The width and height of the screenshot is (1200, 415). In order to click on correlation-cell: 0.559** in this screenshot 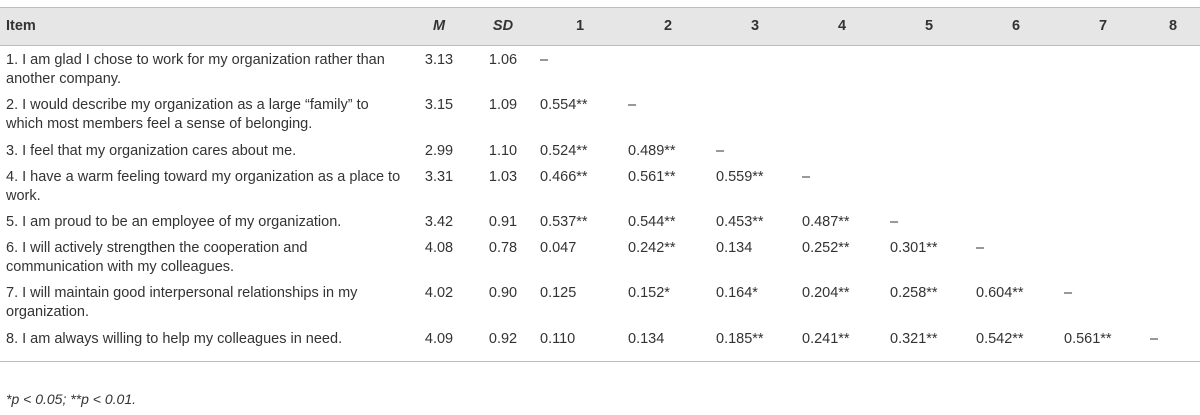, I will do `click(740, 176)`.